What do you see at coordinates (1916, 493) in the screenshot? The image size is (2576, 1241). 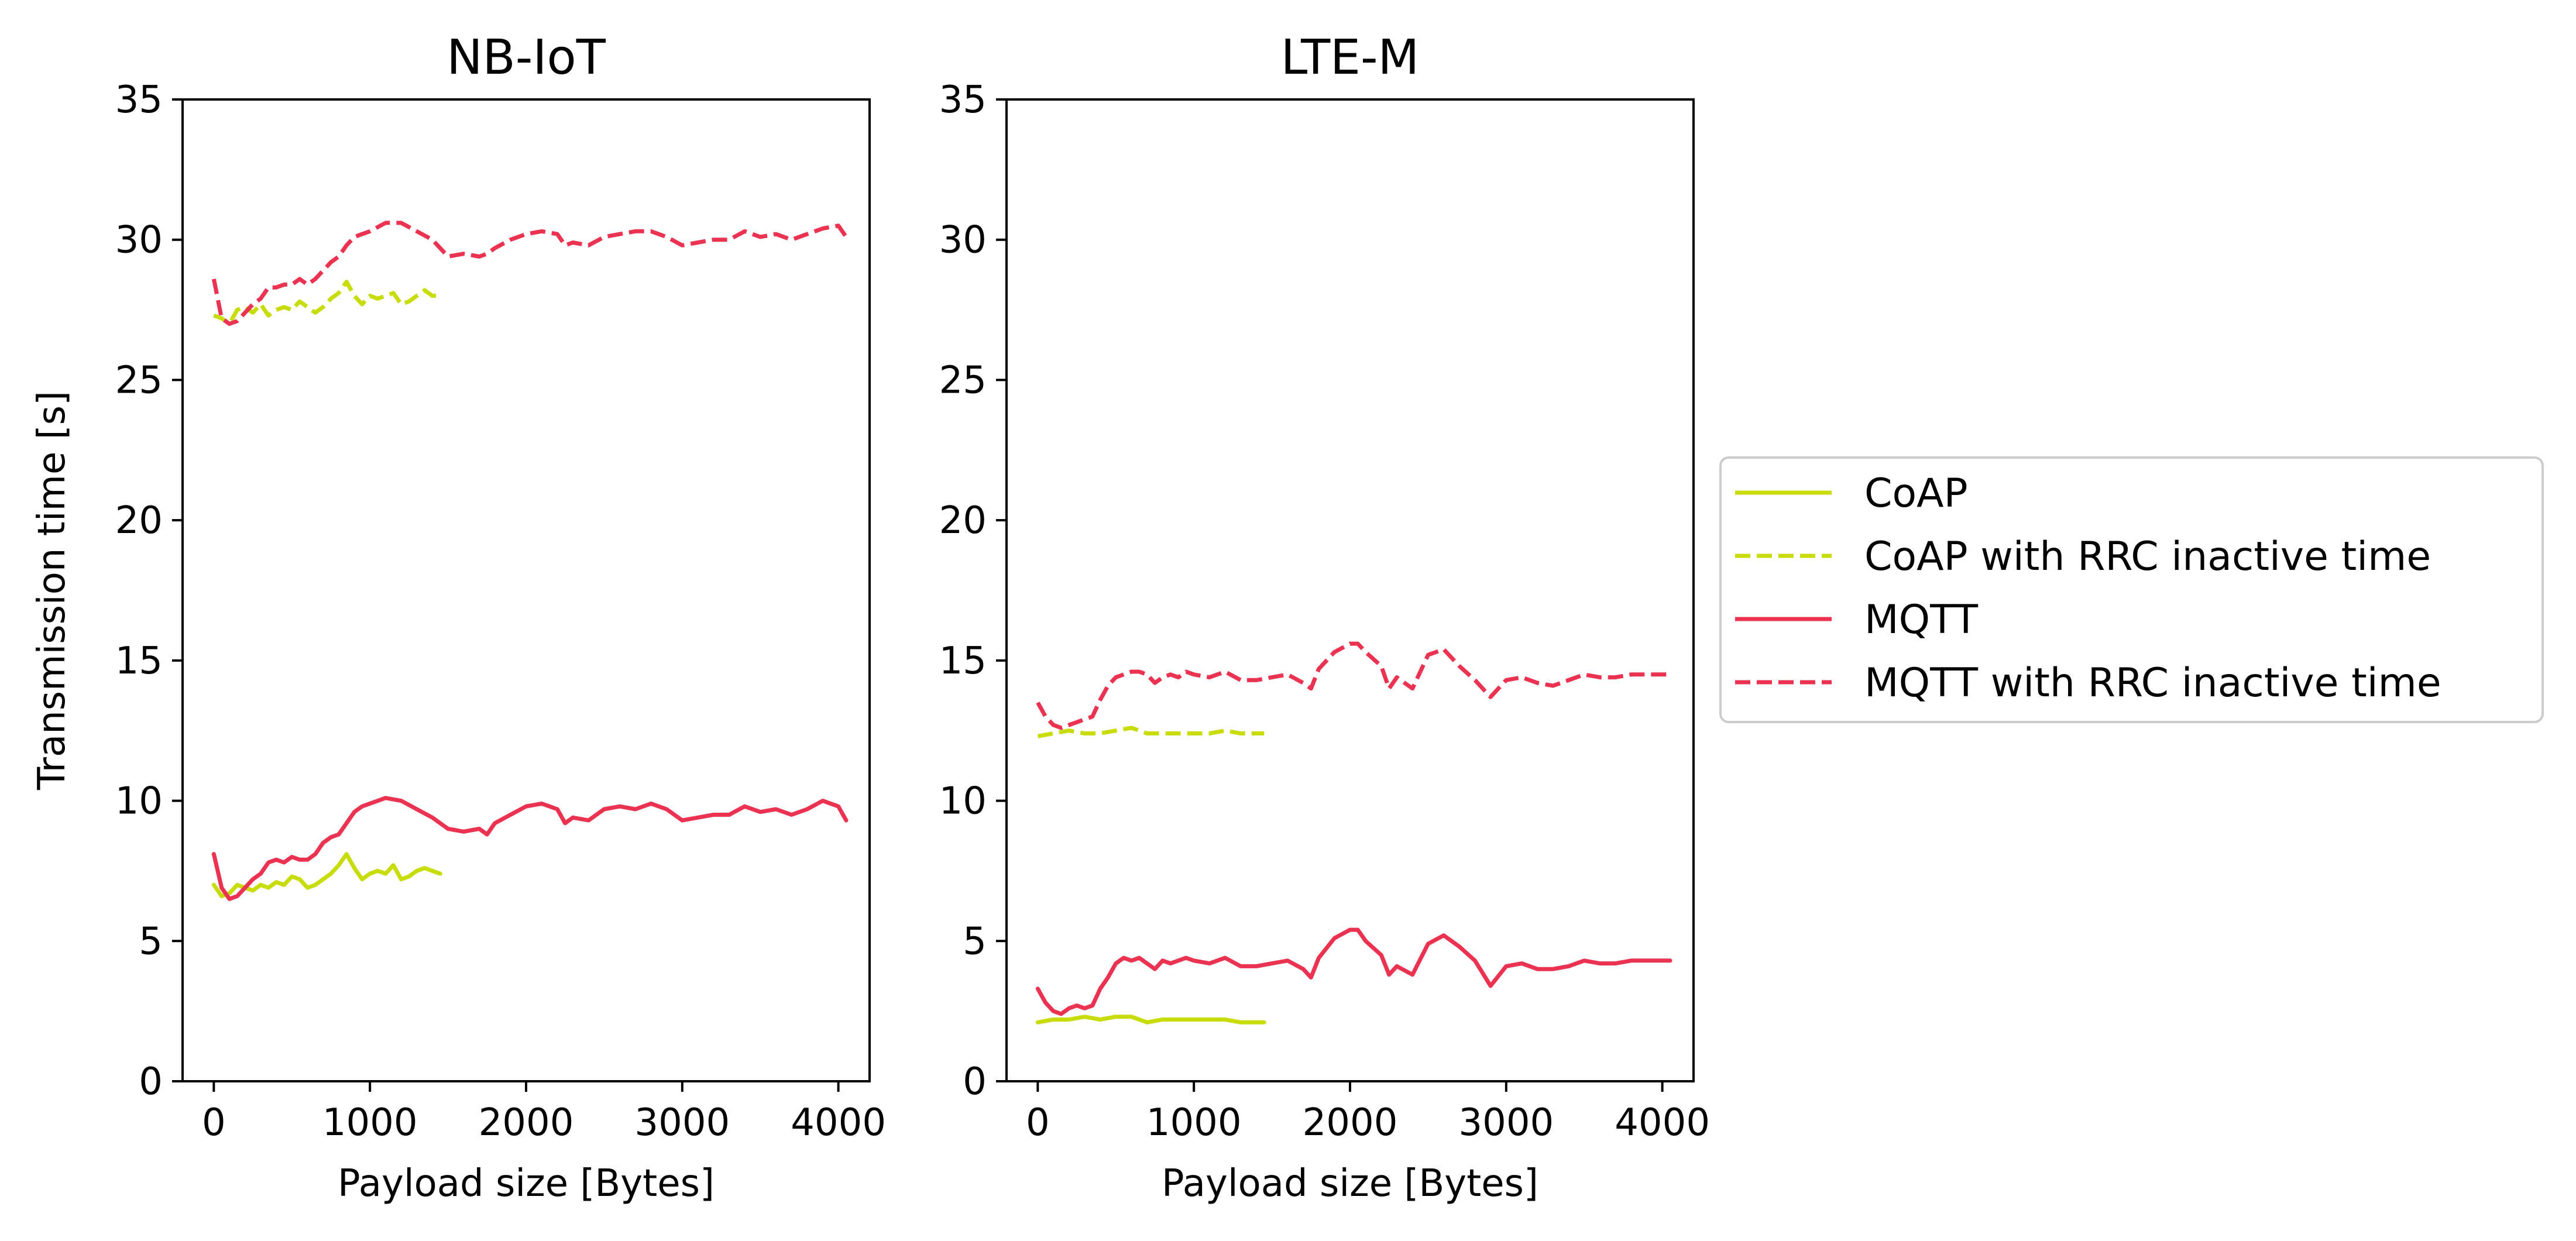 I see `legend-label: CoAP` at bounding box center [1916, 493].